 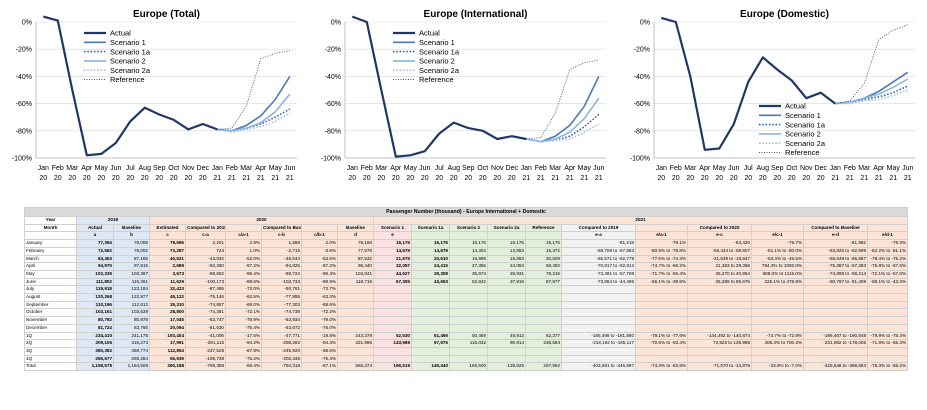 I want to click on table-cell: -67.8%, so click(x=243, y=351).